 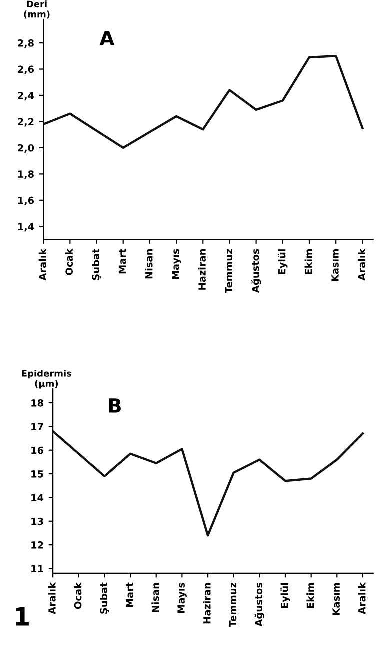 What do you see at coordinates (38, 450) in the screenshot?
I see `y-tick-label: 16` at bounding box center [38, 450].